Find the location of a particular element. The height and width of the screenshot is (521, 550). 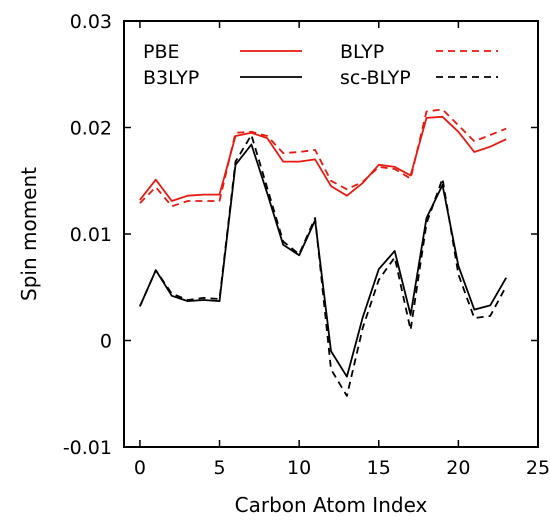

y-tick-label: 0.01 is located at coordinates (91, 235).